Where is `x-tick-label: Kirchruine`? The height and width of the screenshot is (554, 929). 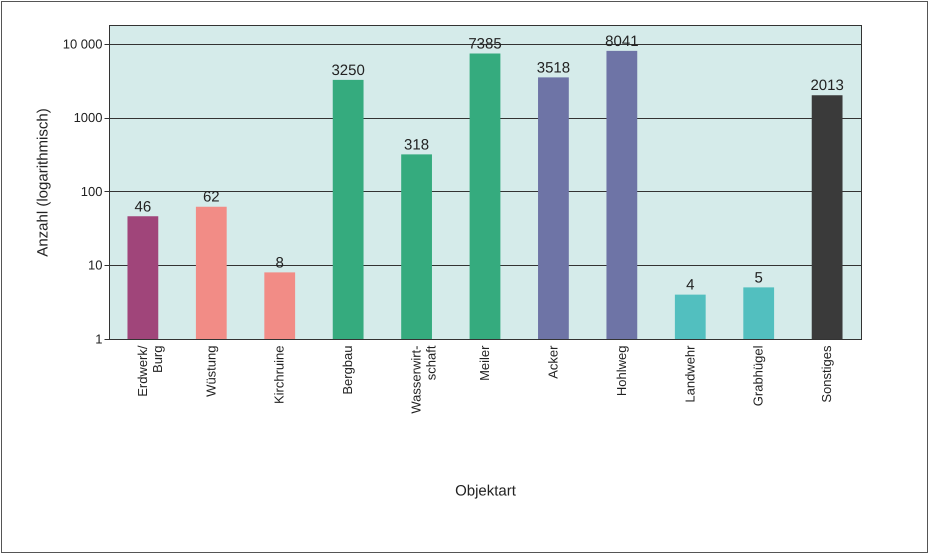 x-tick-label: Kirchruine is located at coordinates (279, 375).